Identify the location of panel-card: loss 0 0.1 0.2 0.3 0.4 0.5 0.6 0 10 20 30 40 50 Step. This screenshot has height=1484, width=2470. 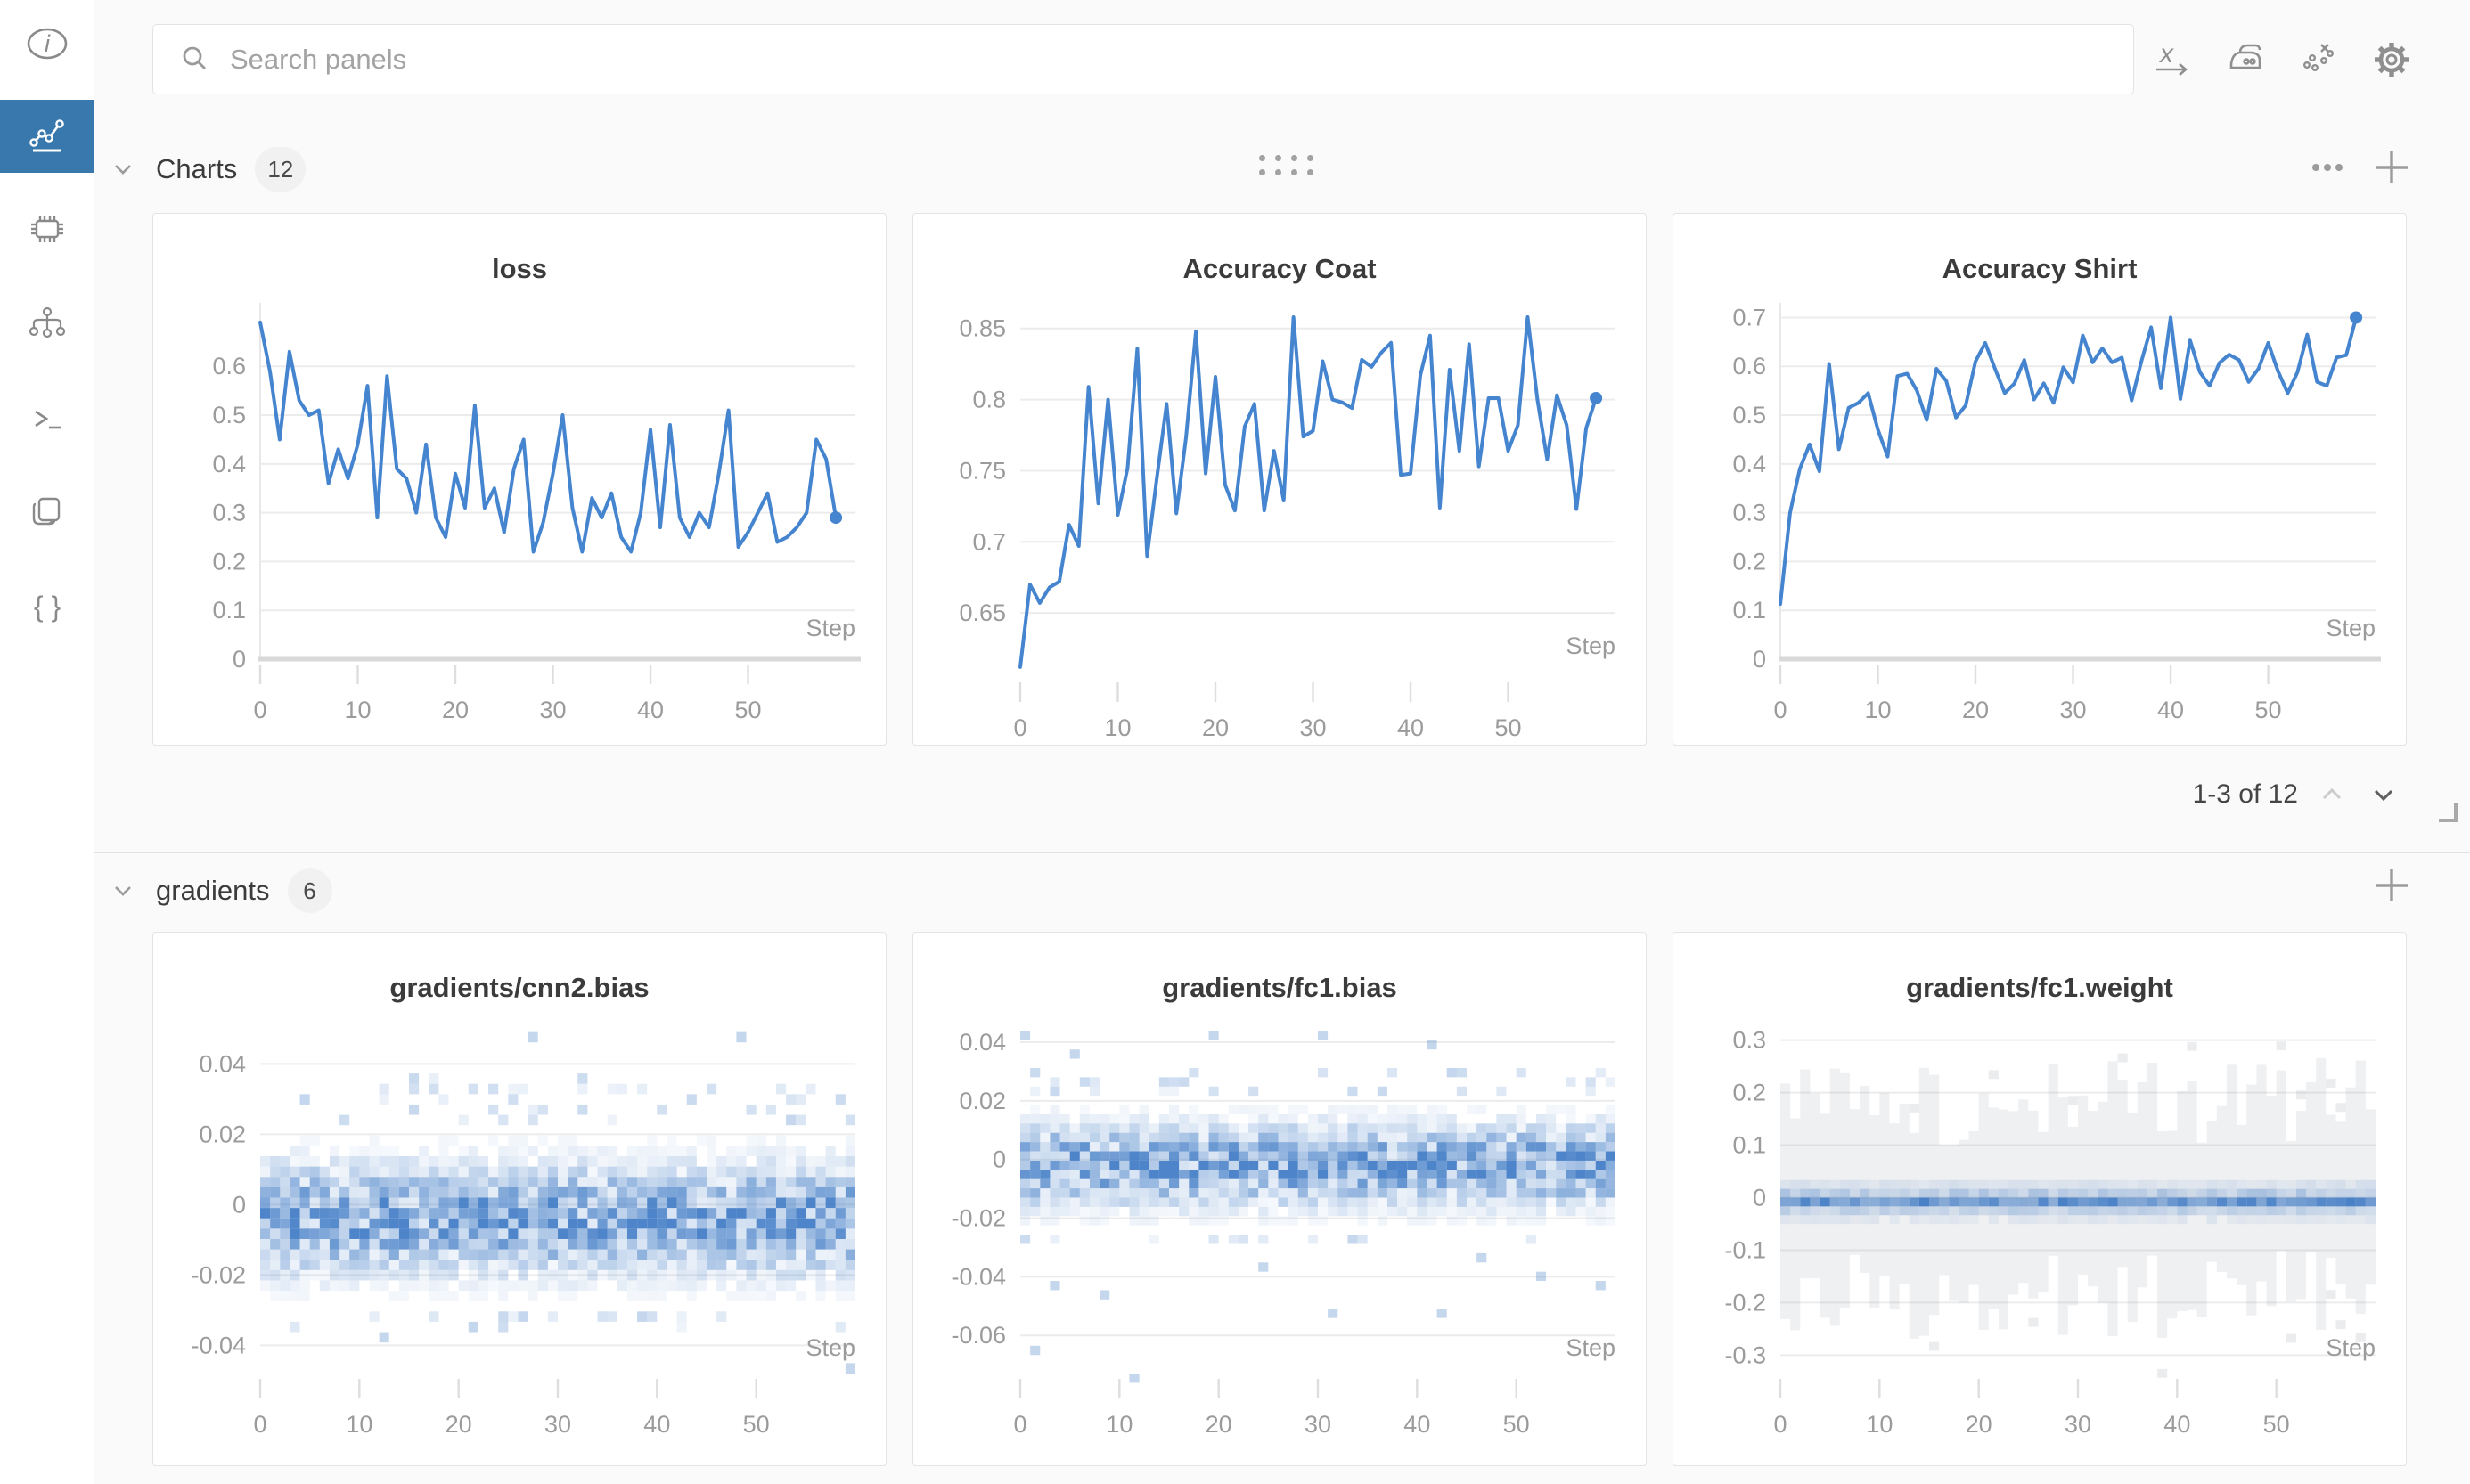
(519, 480).